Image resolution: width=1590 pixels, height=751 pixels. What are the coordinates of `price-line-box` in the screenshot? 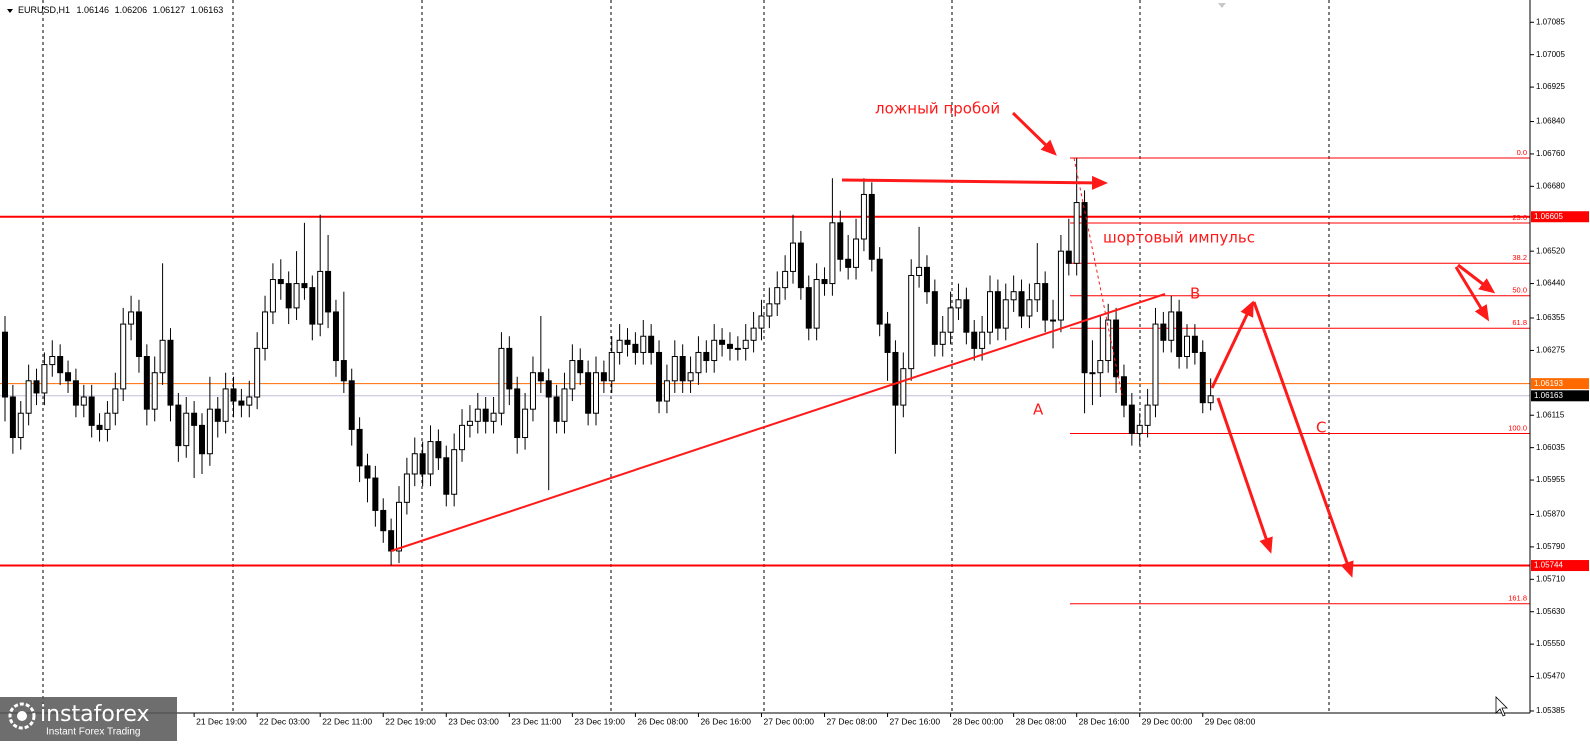 It's located at (1560, 384).